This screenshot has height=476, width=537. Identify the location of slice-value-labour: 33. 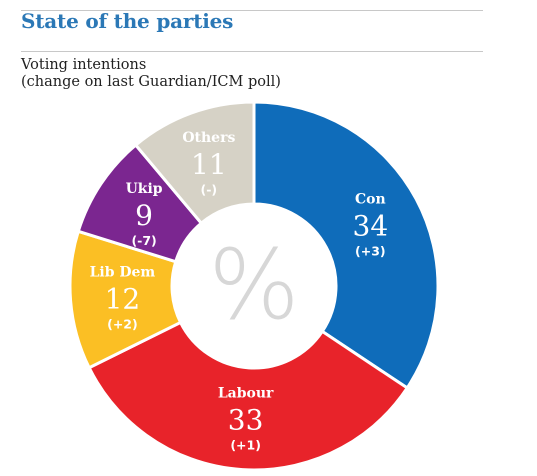
(246, 420).